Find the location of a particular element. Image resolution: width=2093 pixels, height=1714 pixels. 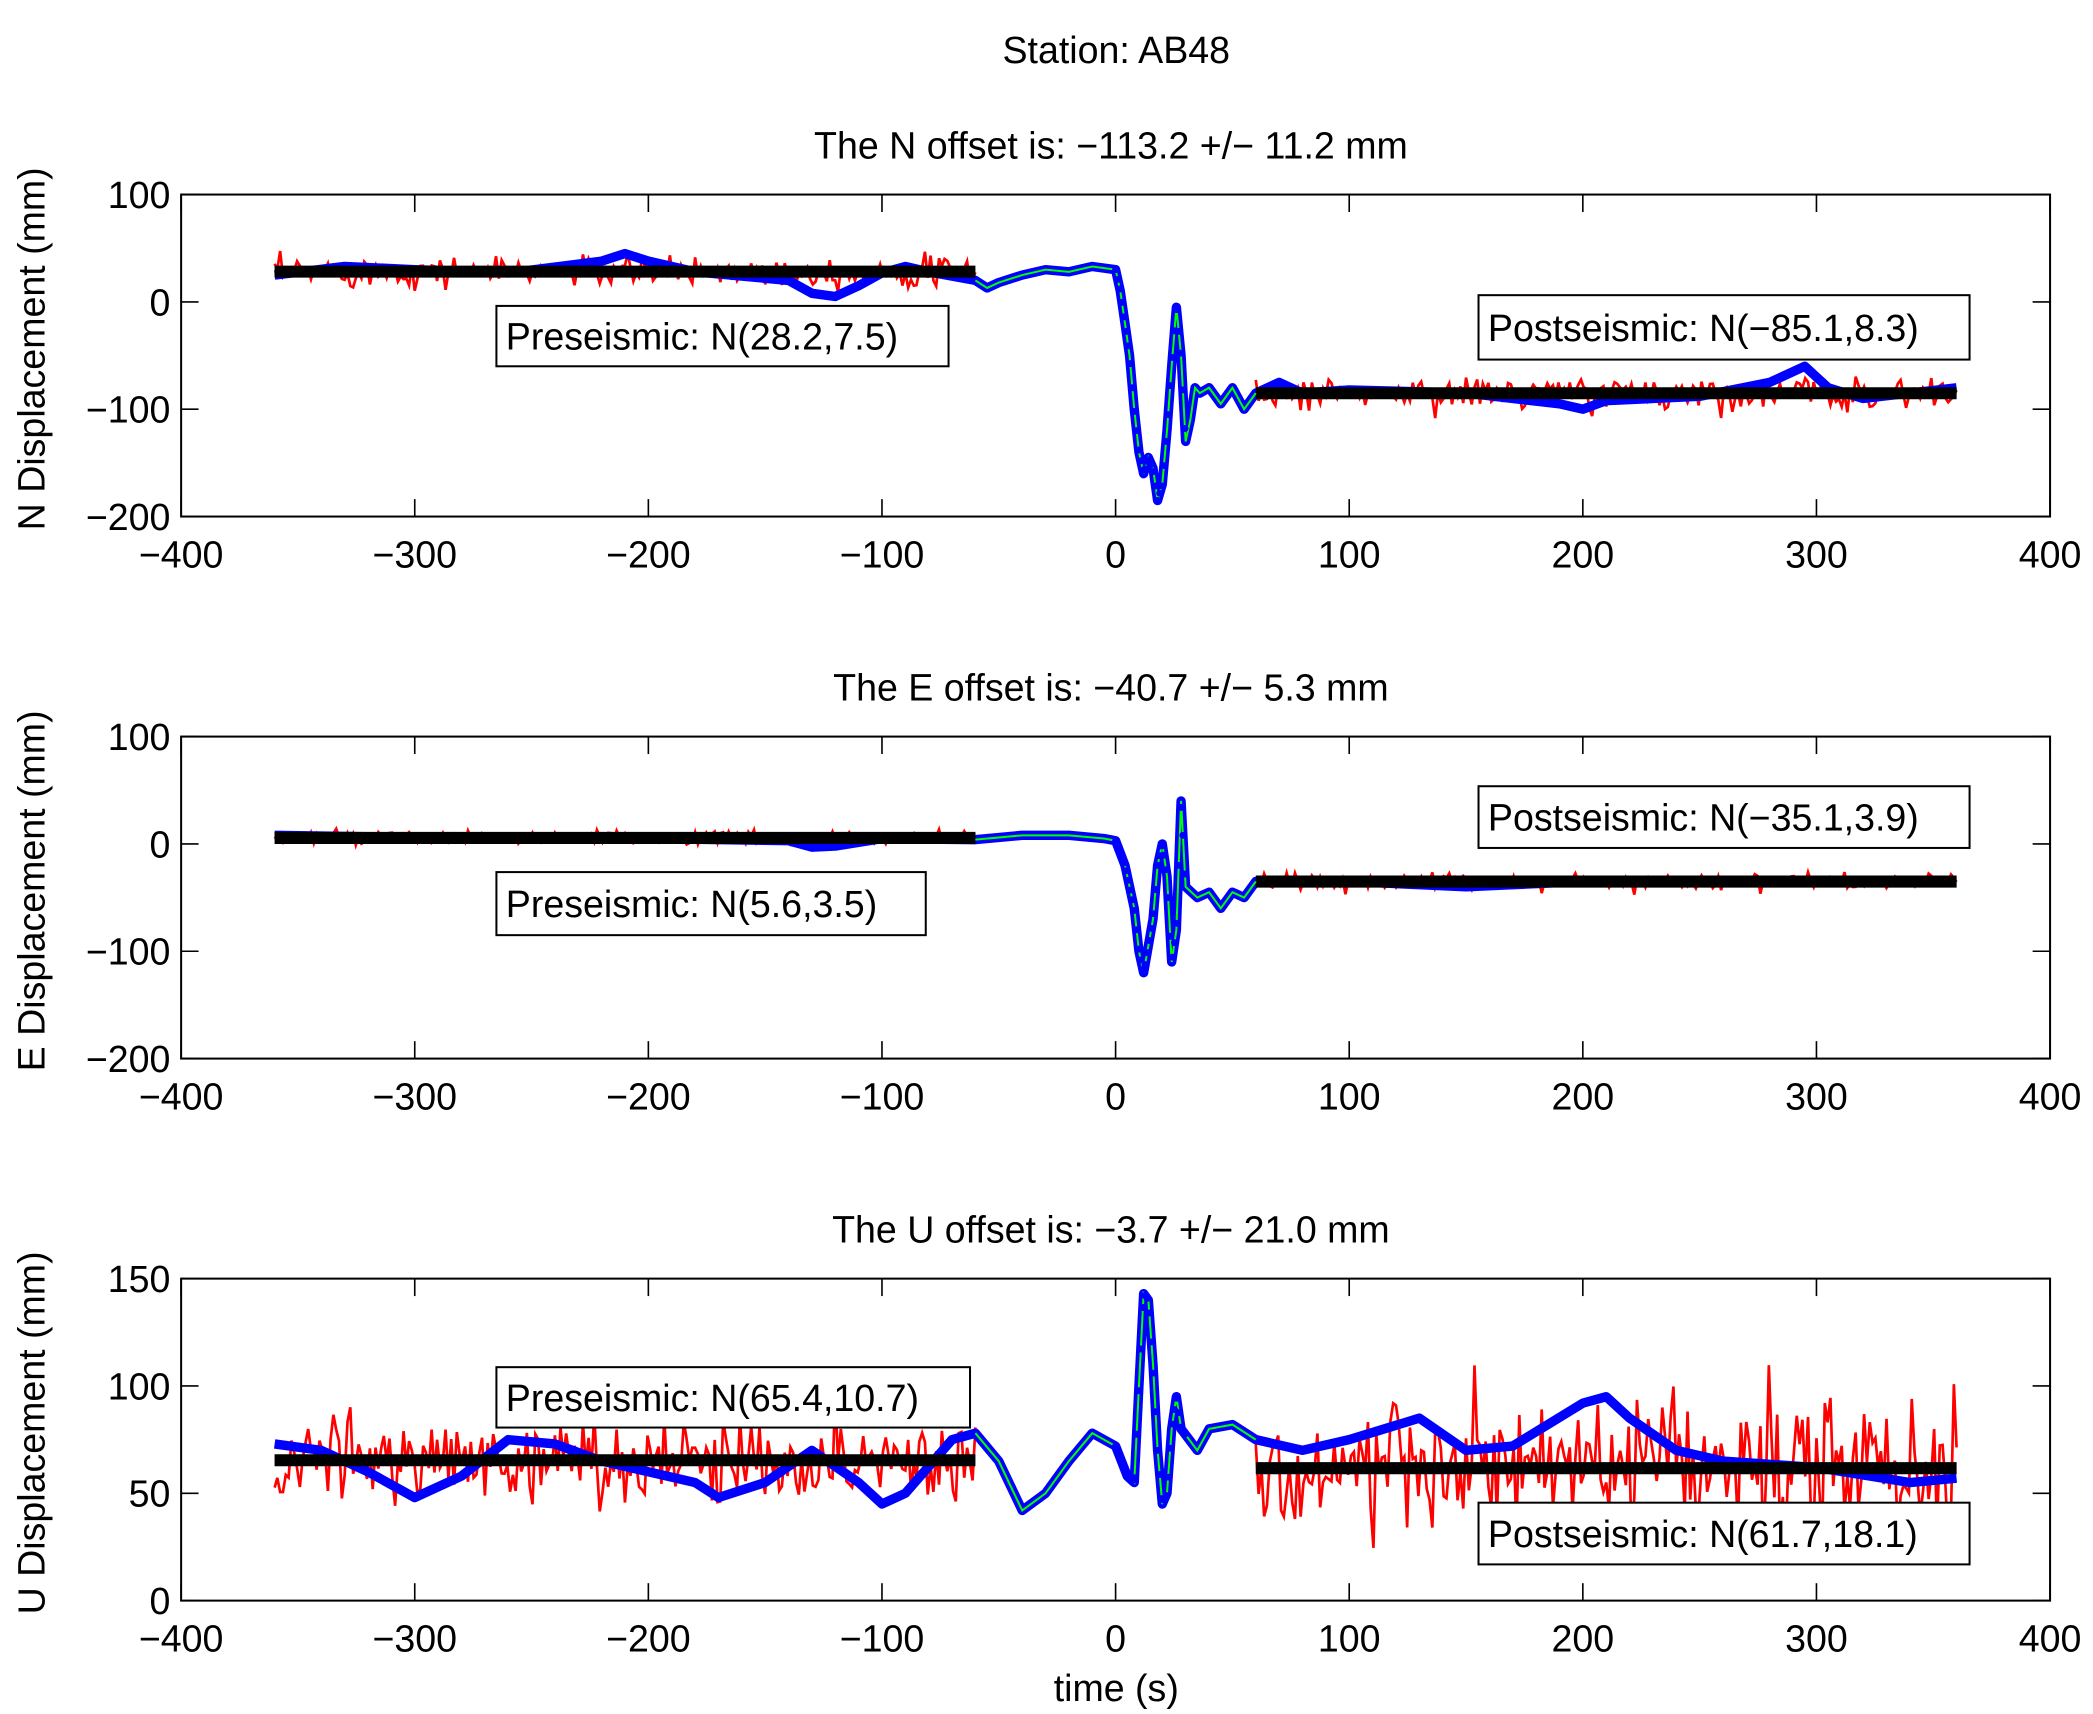

preseismic-annotation-label: Preseismic: N(28.2,7.5) is located at coordinates (702, 337).